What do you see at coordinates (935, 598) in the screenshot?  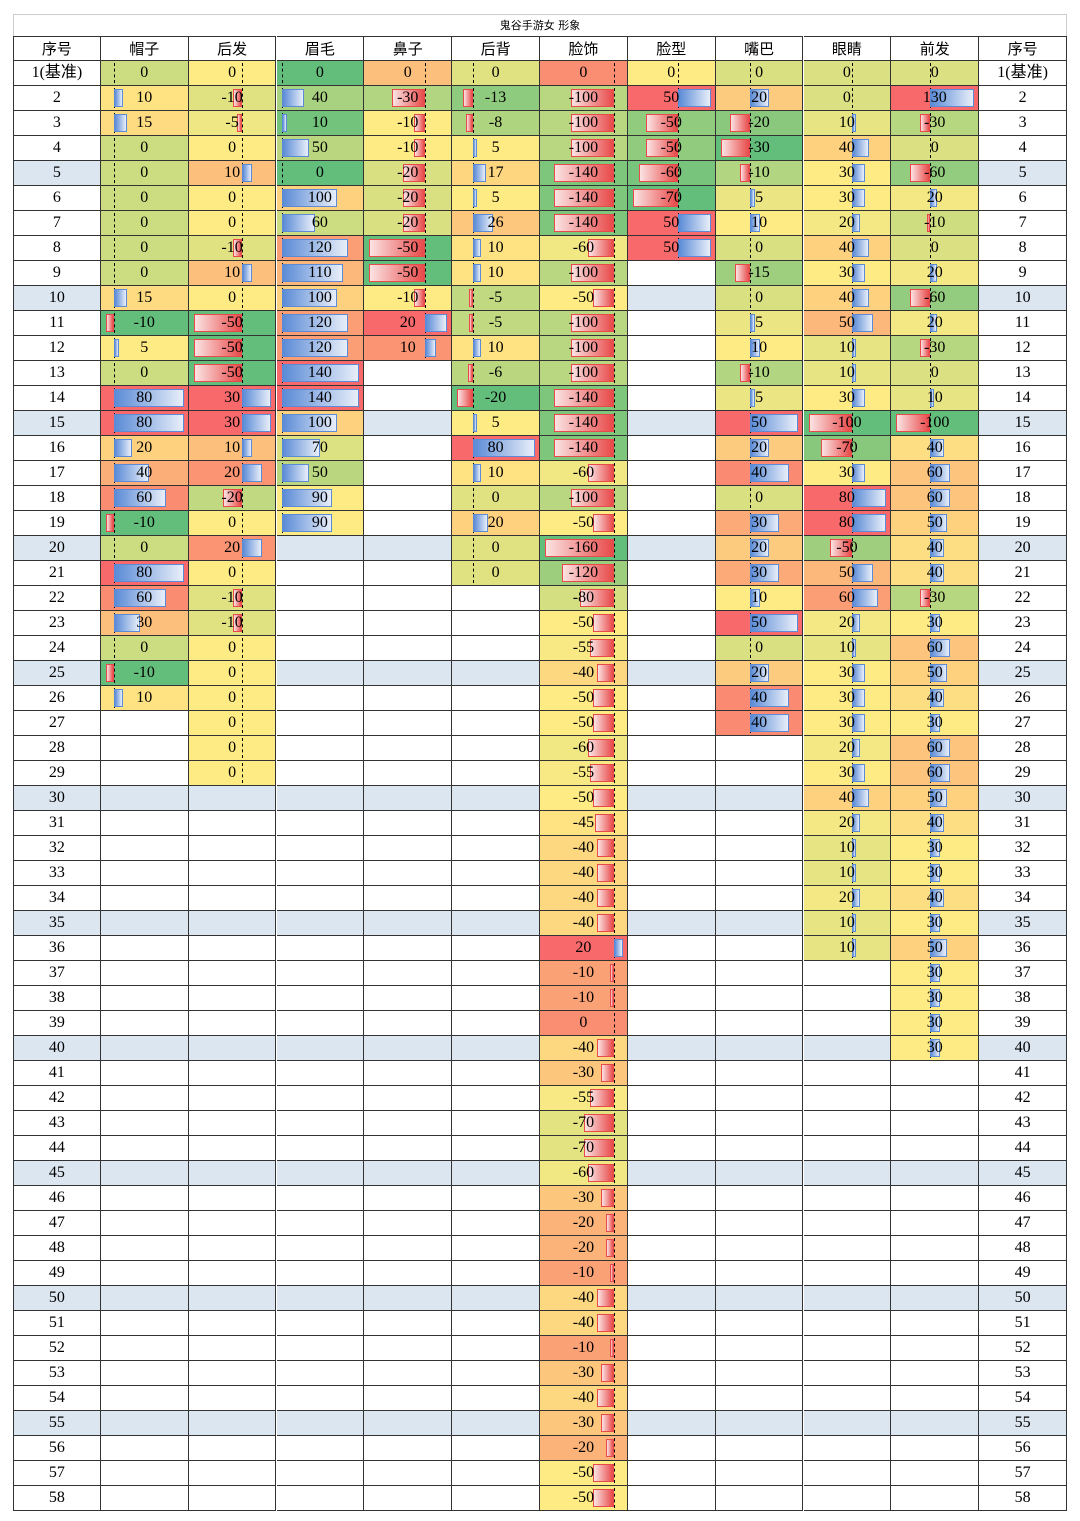 I see `value-cell: -30` at bounding box center [935, 598].